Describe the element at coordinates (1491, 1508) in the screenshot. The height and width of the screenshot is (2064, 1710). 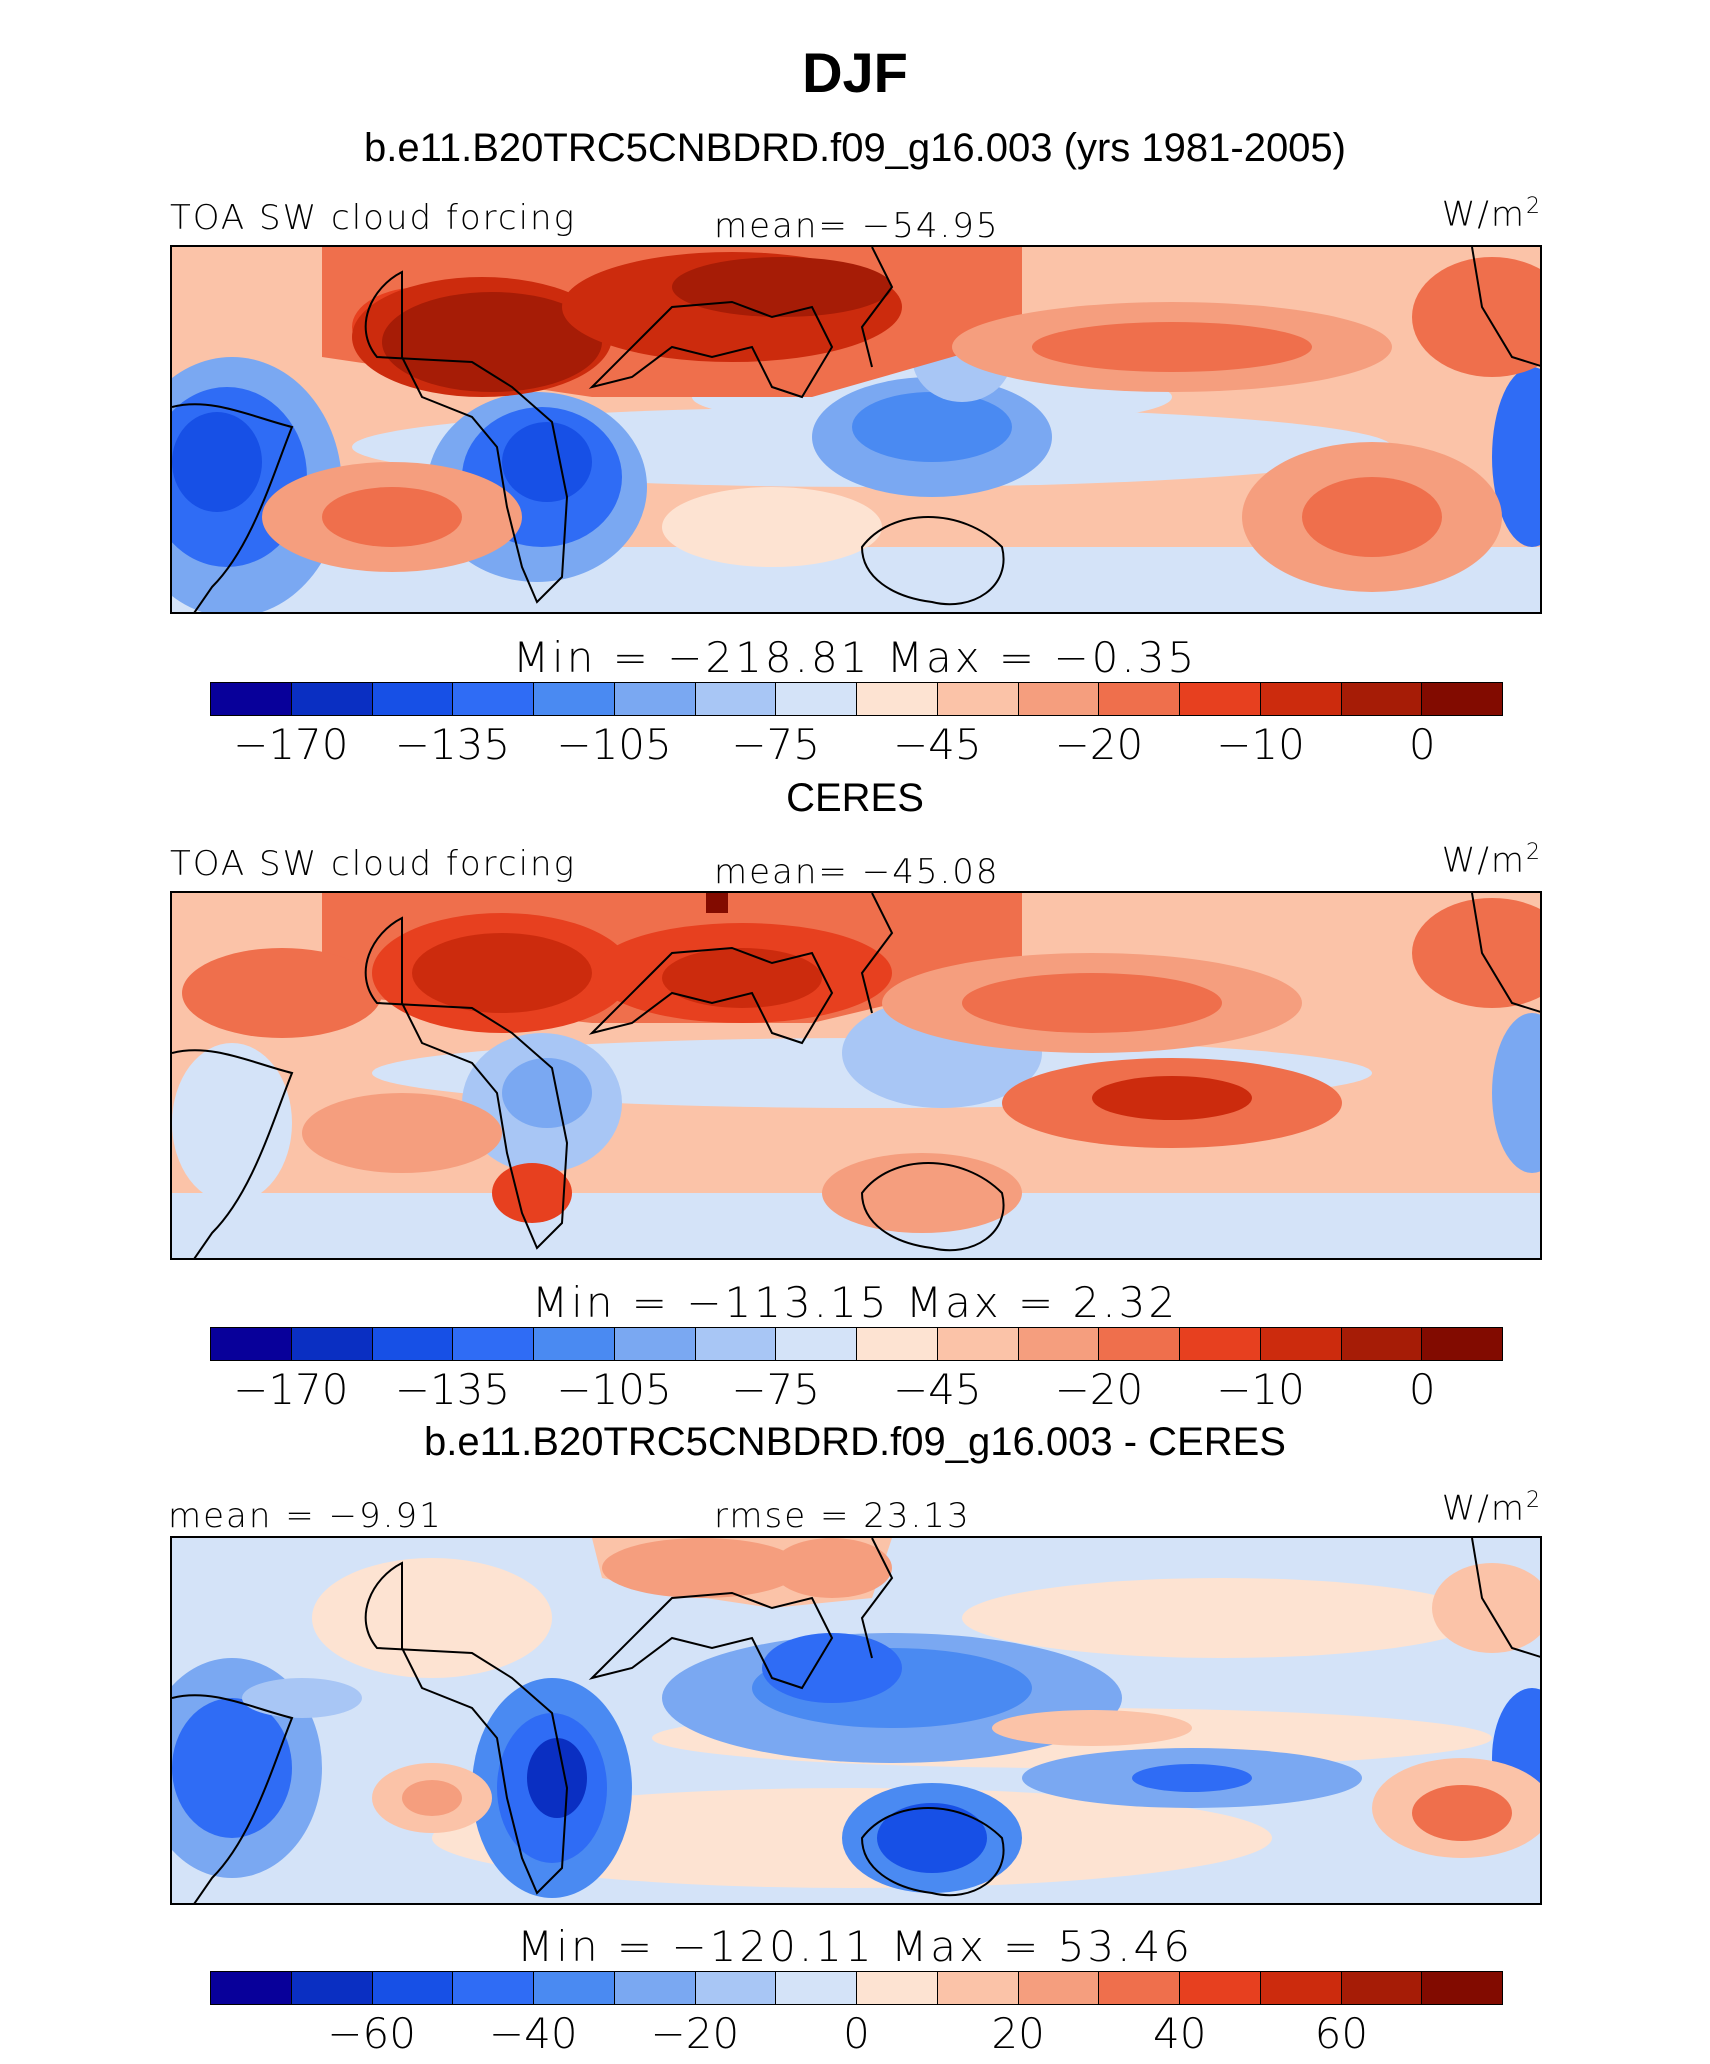
I see `panel3-units: W/m2` at that location.